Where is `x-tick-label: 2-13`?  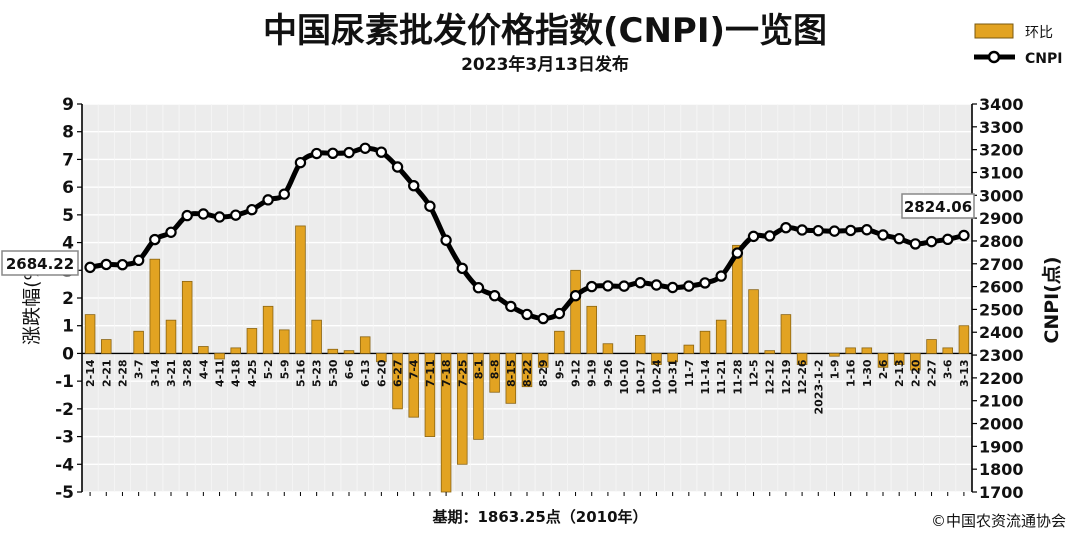 x-tick-label: 2-13 is located at coordinates (899, 373).